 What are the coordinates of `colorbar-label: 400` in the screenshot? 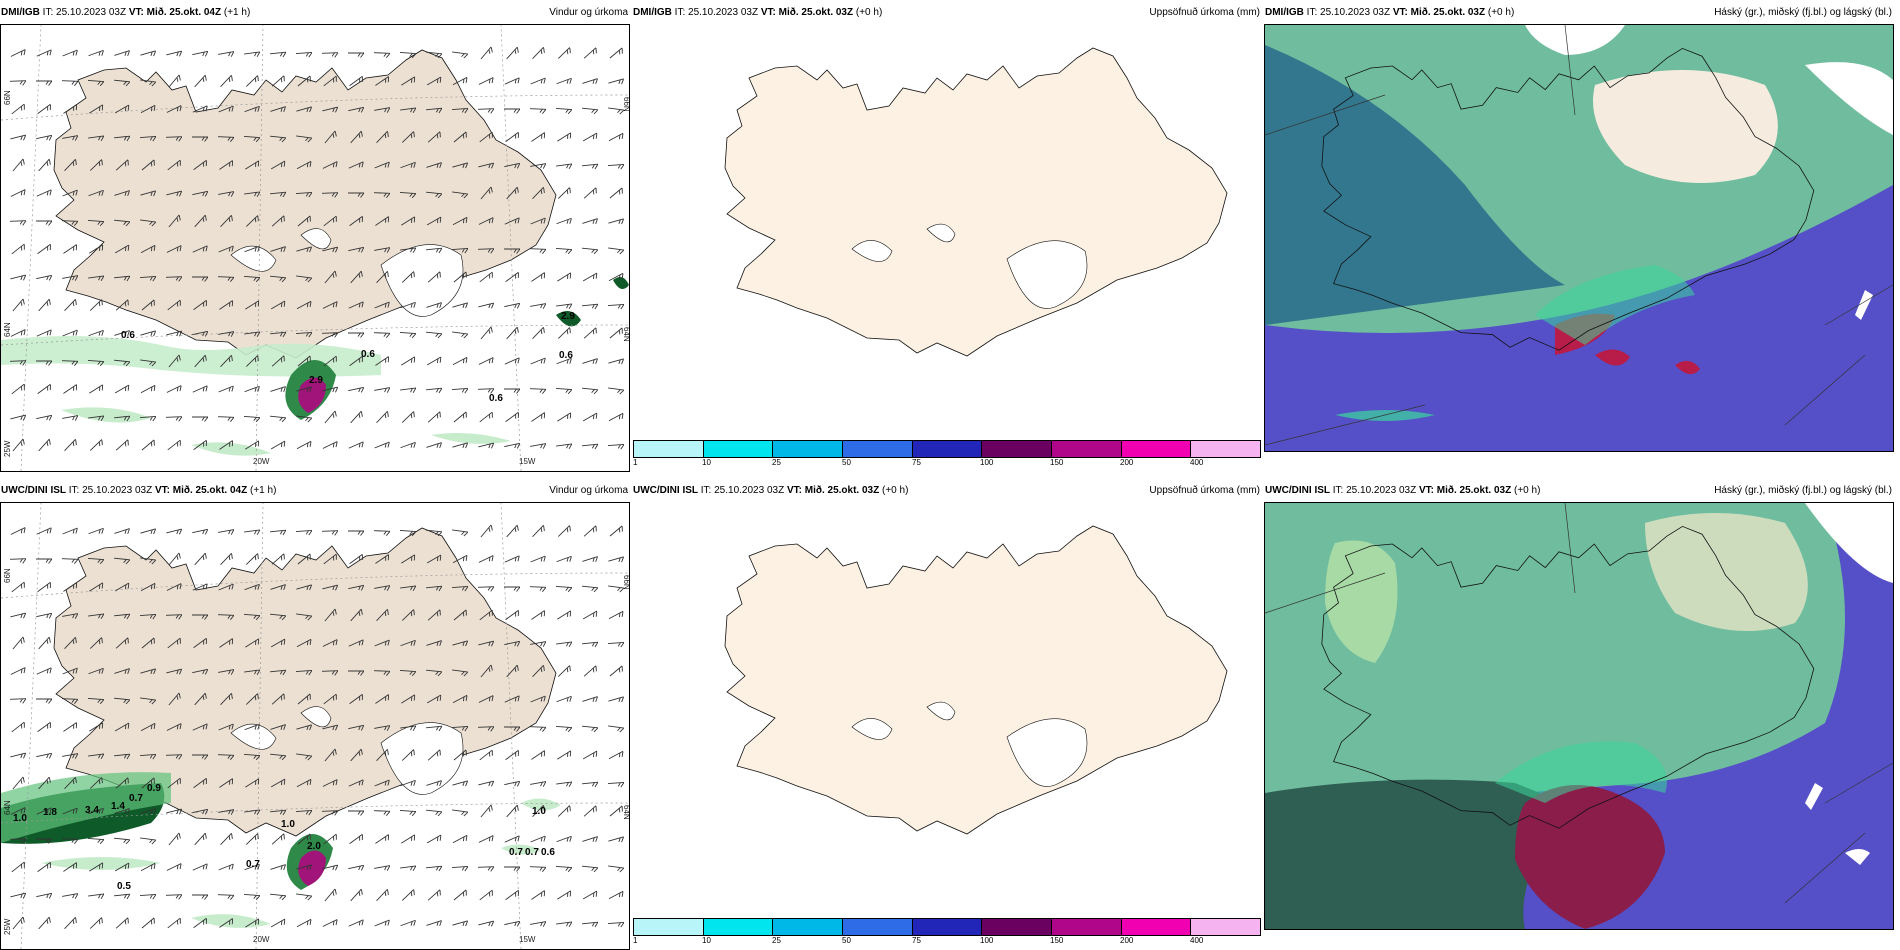 It's located at (1197, 940).